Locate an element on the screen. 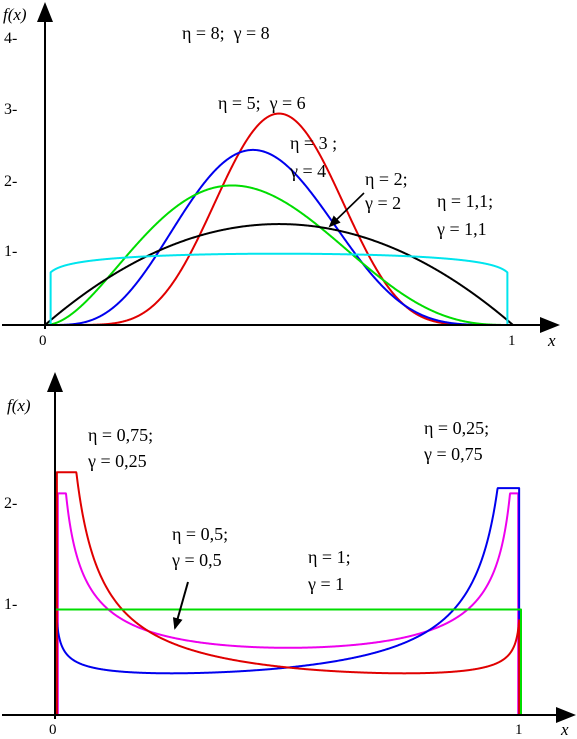 The image size is (577, 739). annotation-eta0-5-line2: γ = 0,5 is located at coordinates (196, 560).